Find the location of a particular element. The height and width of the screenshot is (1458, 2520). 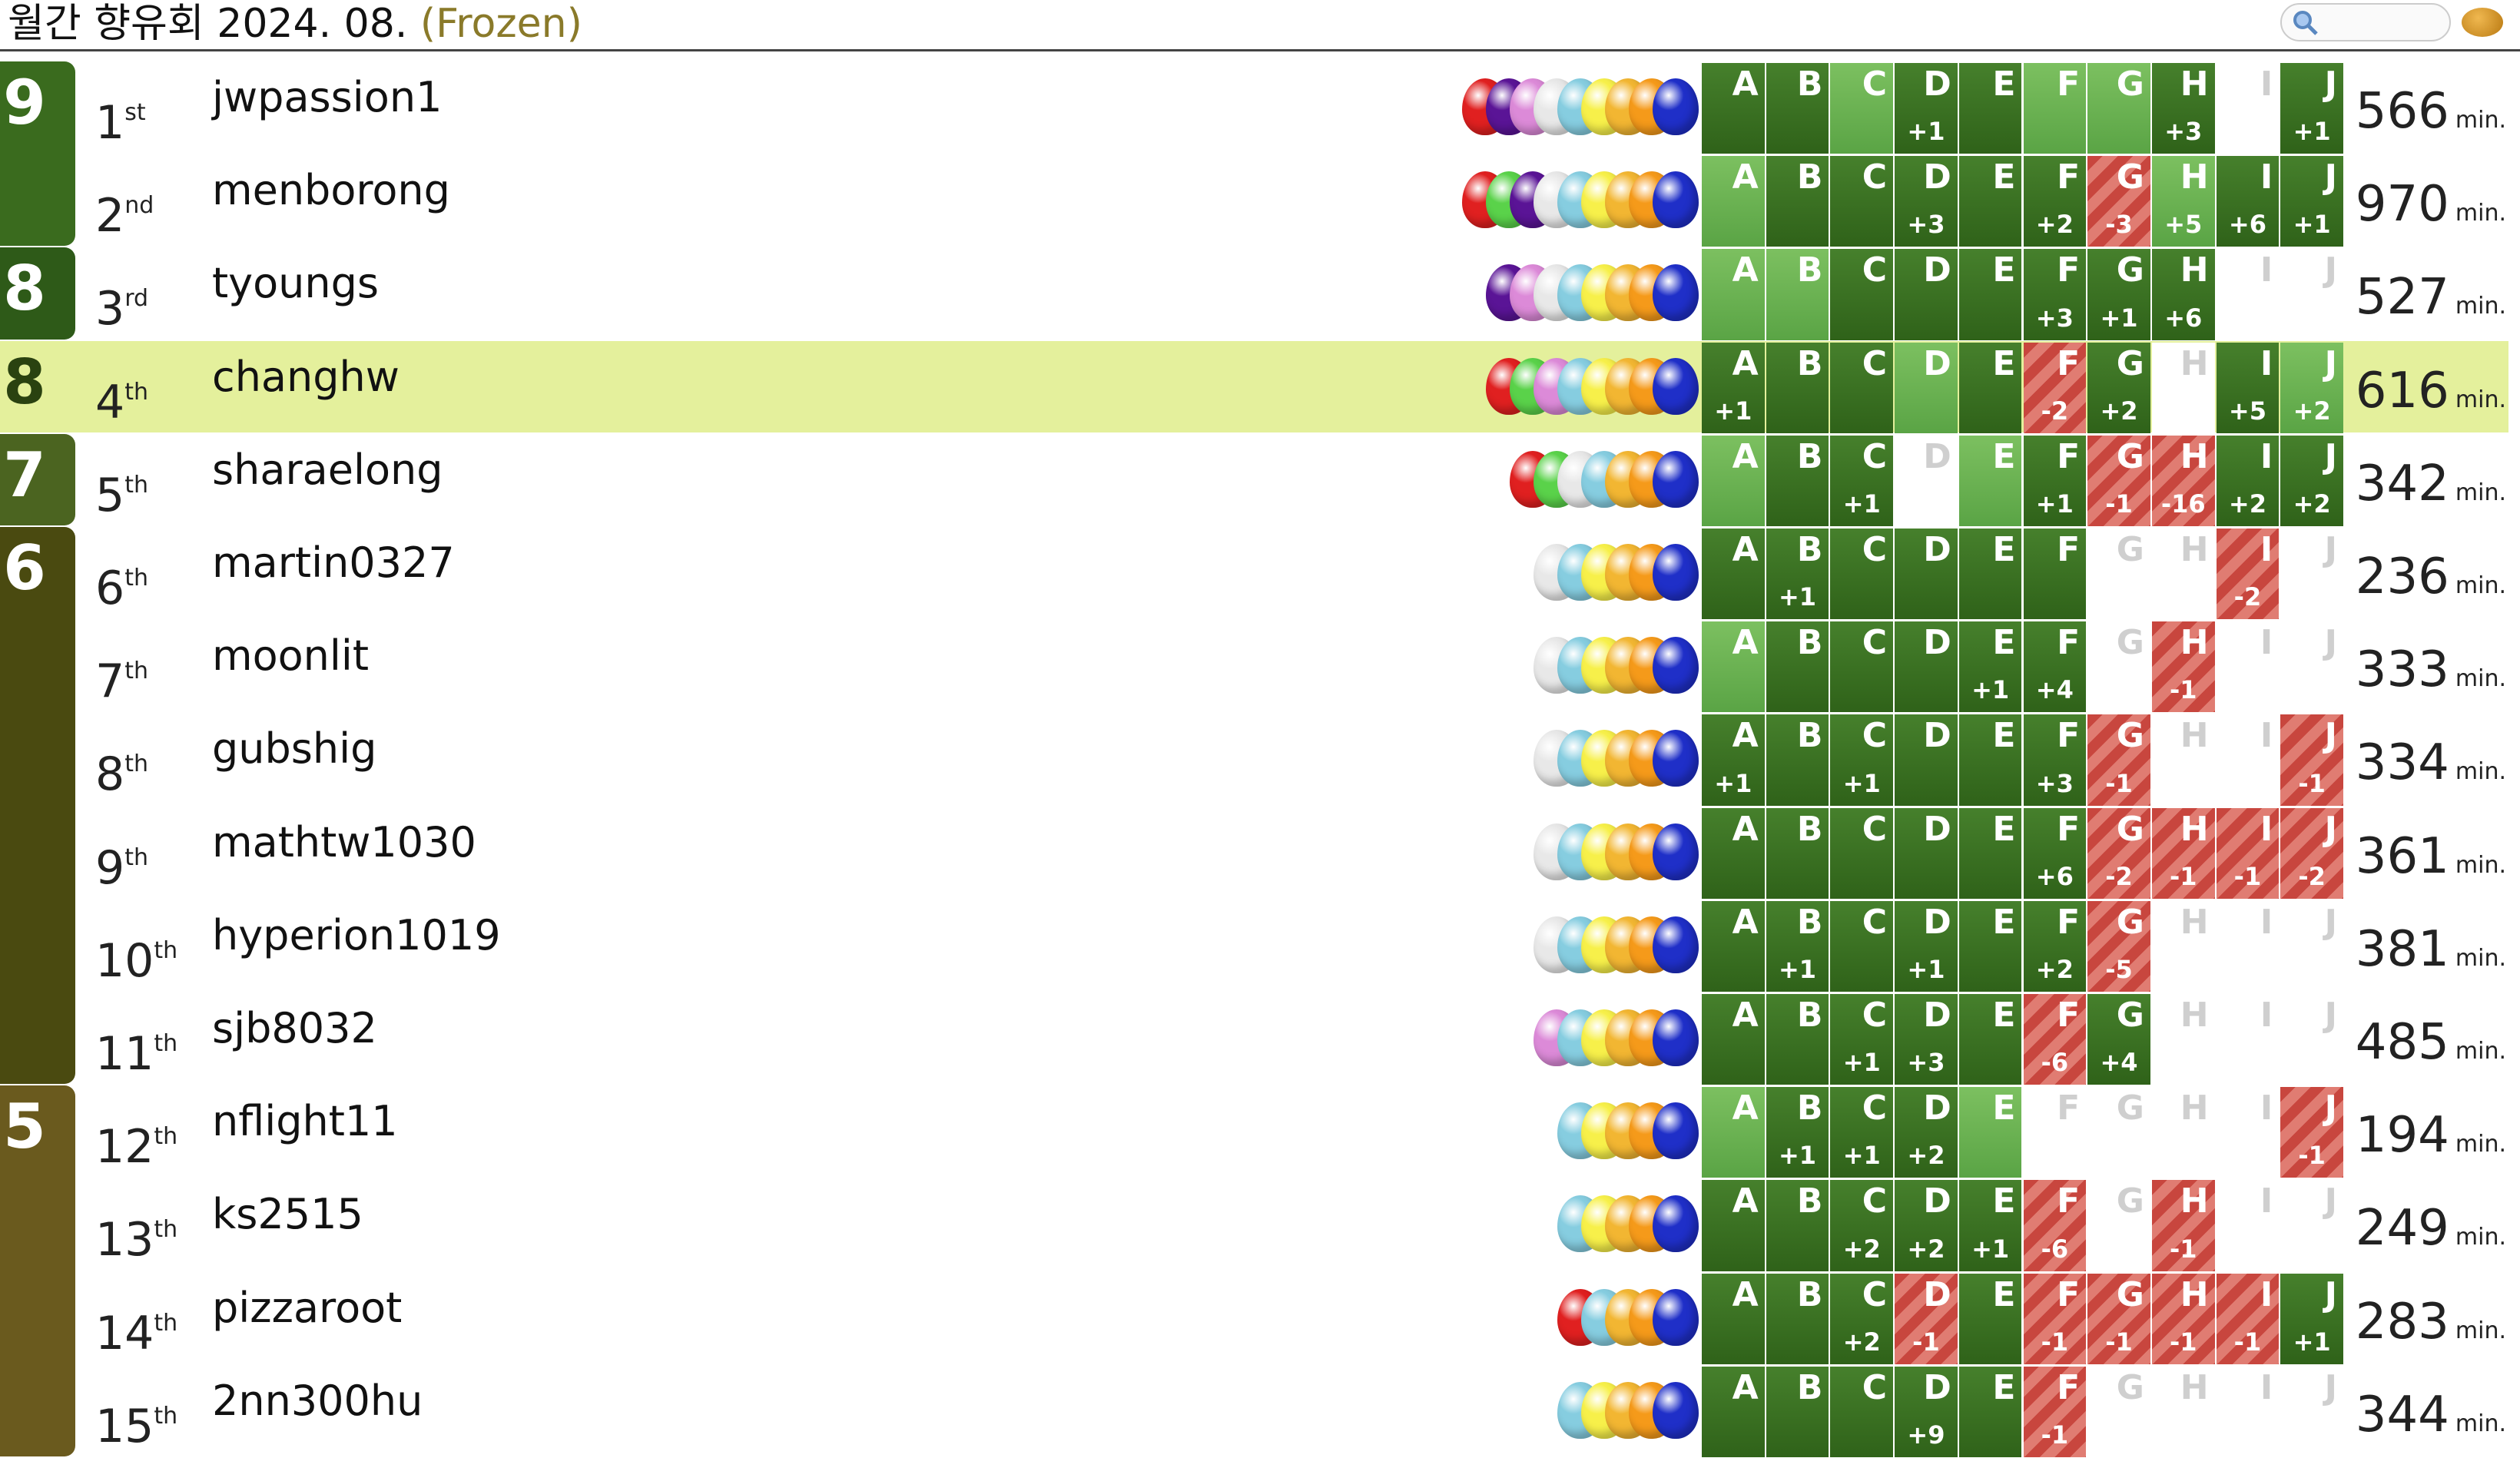

penalty: 333 min. is located at coordinates (2431, 674).